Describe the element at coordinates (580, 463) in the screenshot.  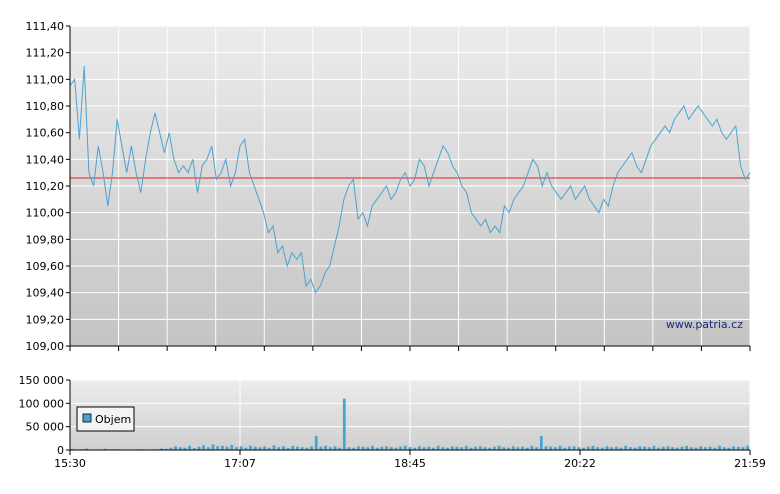
I see `volume-x-tick-label: 20:22` at that location.